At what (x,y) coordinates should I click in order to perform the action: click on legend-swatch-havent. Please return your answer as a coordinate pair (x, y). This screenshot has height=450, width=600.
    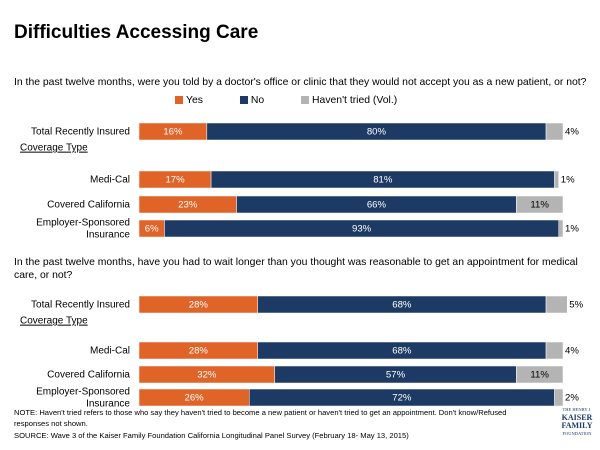
    Looking at the image, I should click on (305, 100).